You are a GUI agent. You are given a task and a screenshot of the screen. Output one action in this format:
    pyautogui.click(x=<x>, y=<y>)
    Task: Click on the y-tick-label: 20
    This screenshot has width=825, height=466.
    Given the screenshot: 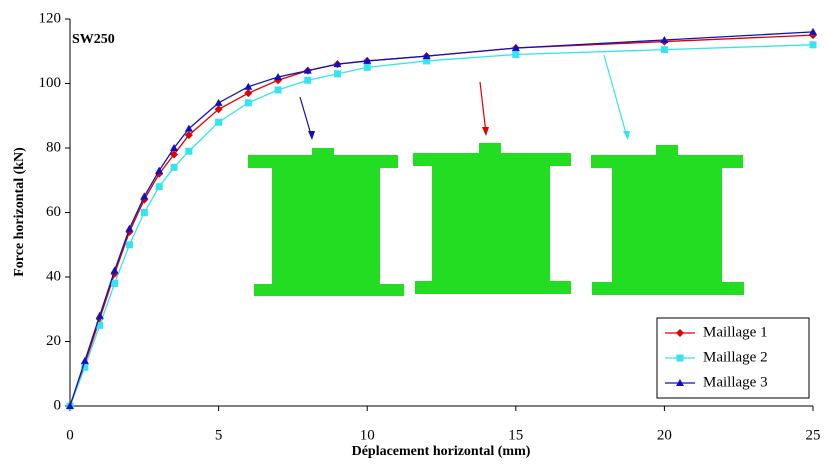 What is the action you would take?
    pyautogui.click(x=53, y=341)
    